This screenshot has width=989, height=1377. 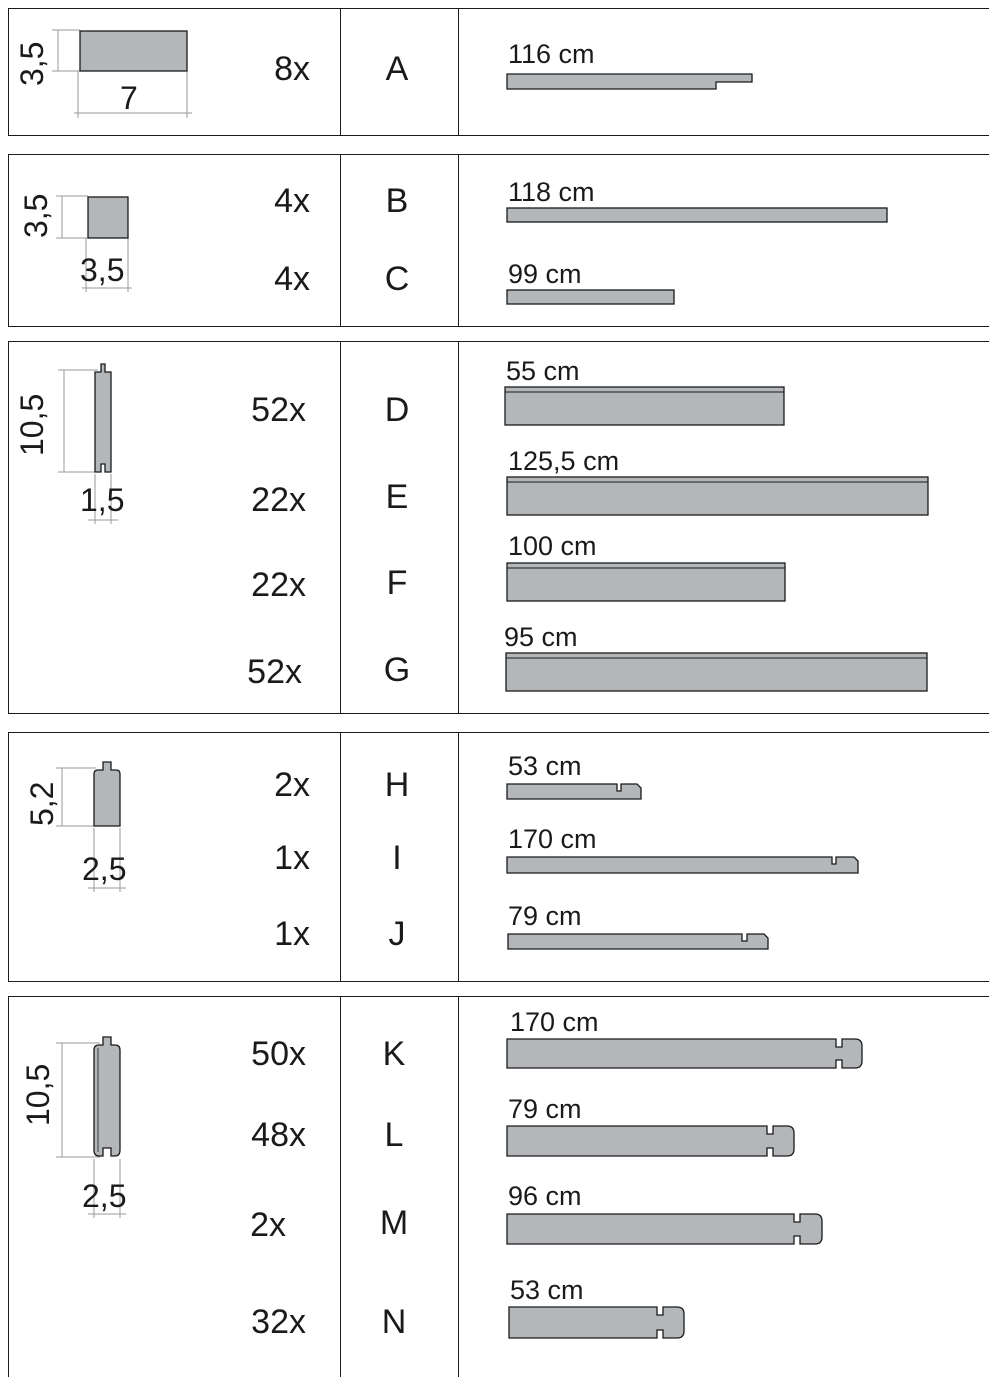 What do you see at coordinates (564, 461) in the screenshot?
I see `part-length: 125,5 cm` at bounding box center [564, 461].